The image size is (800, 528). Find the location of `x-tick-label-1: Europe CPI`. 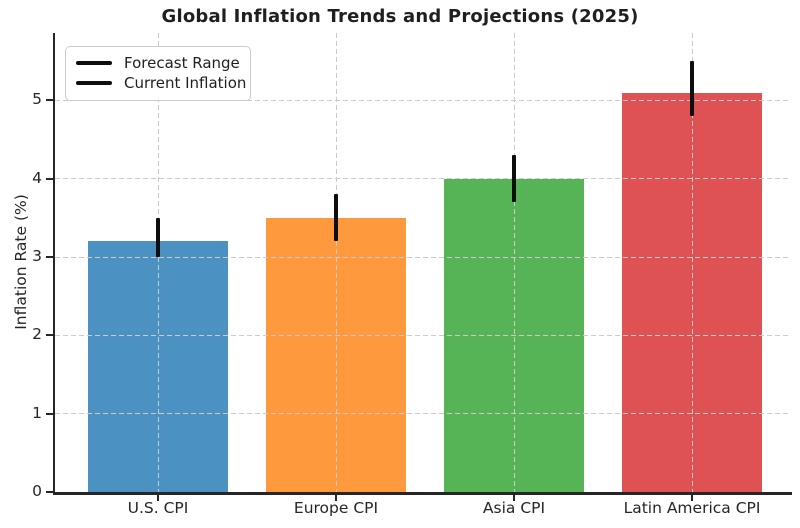

x-tick-label-1: Europe CPI is located at coordinates (336, 508).